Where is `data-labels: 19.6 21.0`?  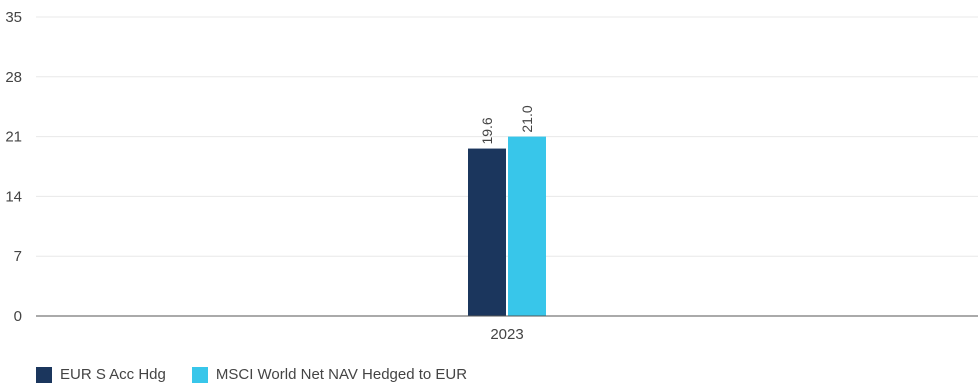
data-labels: 19.6 21.0 is located at coordinates (507, 124).